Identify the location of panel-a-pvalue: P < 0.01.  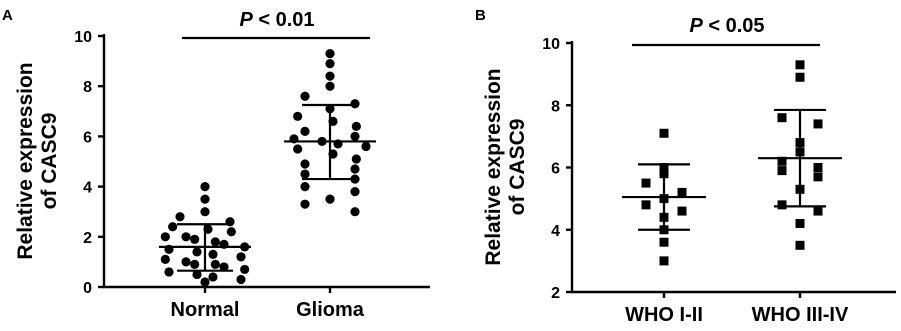
(276, 20).